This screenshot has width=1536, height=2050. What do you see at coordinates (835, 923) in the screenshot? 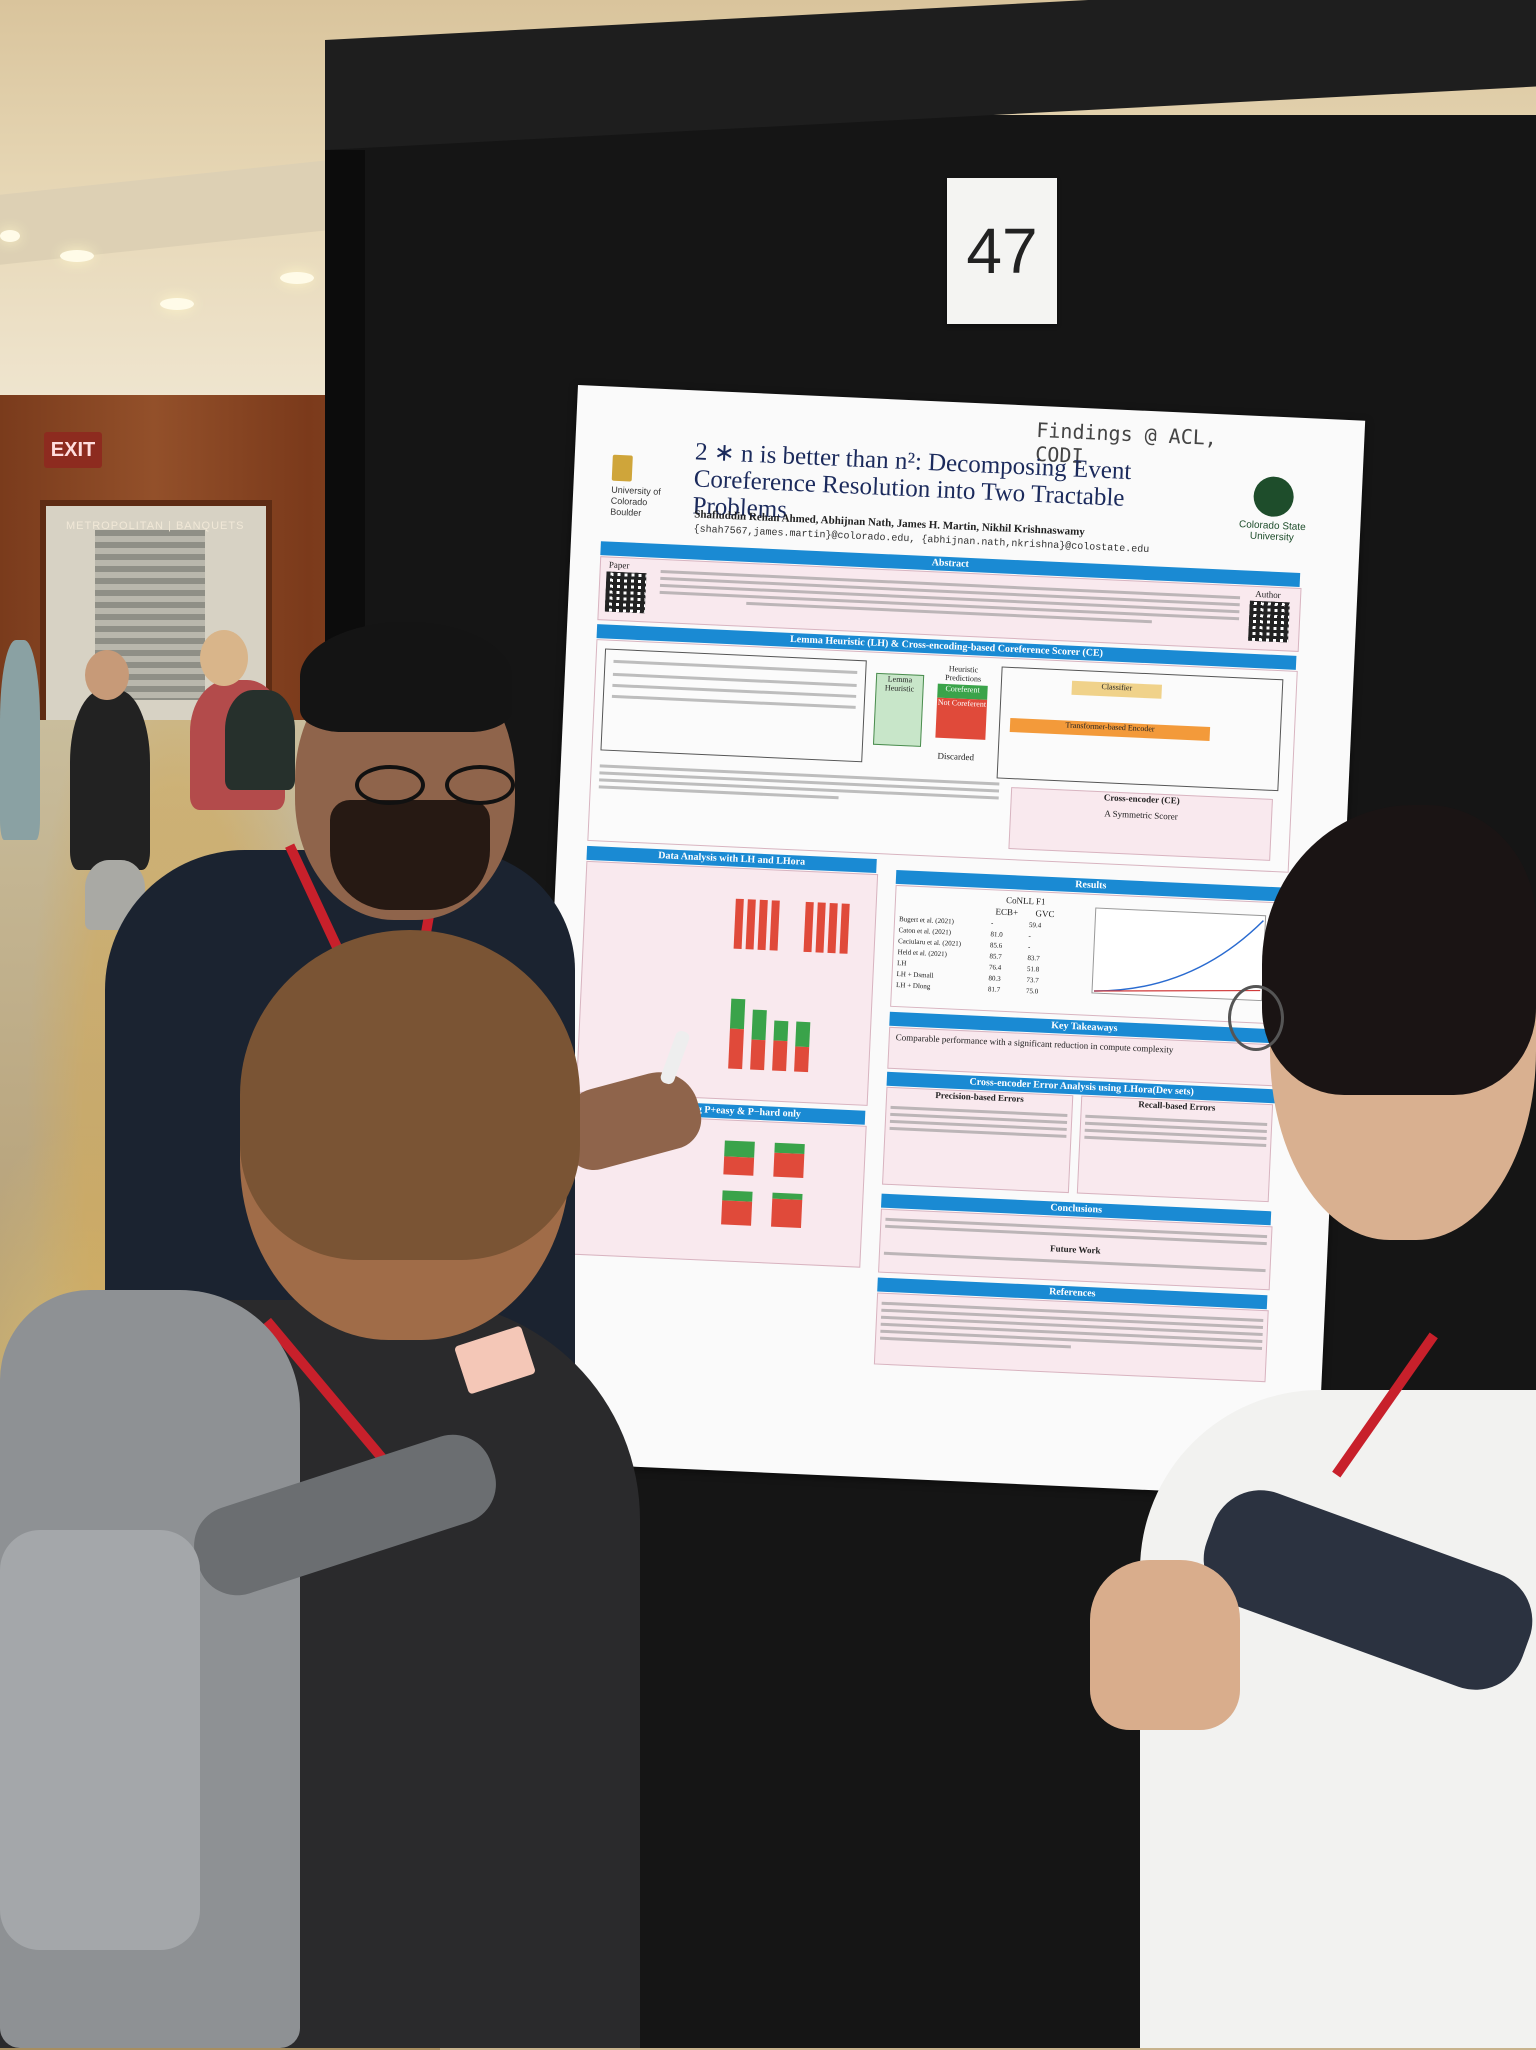
I see `gvc-bar-chart` at bounding box center [835, 923].